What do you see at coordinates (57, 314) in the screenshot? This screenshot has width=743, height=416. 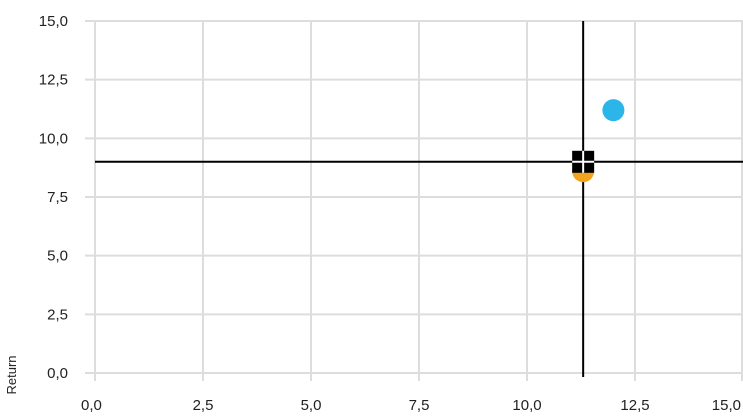 I see `y-tick-label: 2,5` at bounding box center [57, 314].